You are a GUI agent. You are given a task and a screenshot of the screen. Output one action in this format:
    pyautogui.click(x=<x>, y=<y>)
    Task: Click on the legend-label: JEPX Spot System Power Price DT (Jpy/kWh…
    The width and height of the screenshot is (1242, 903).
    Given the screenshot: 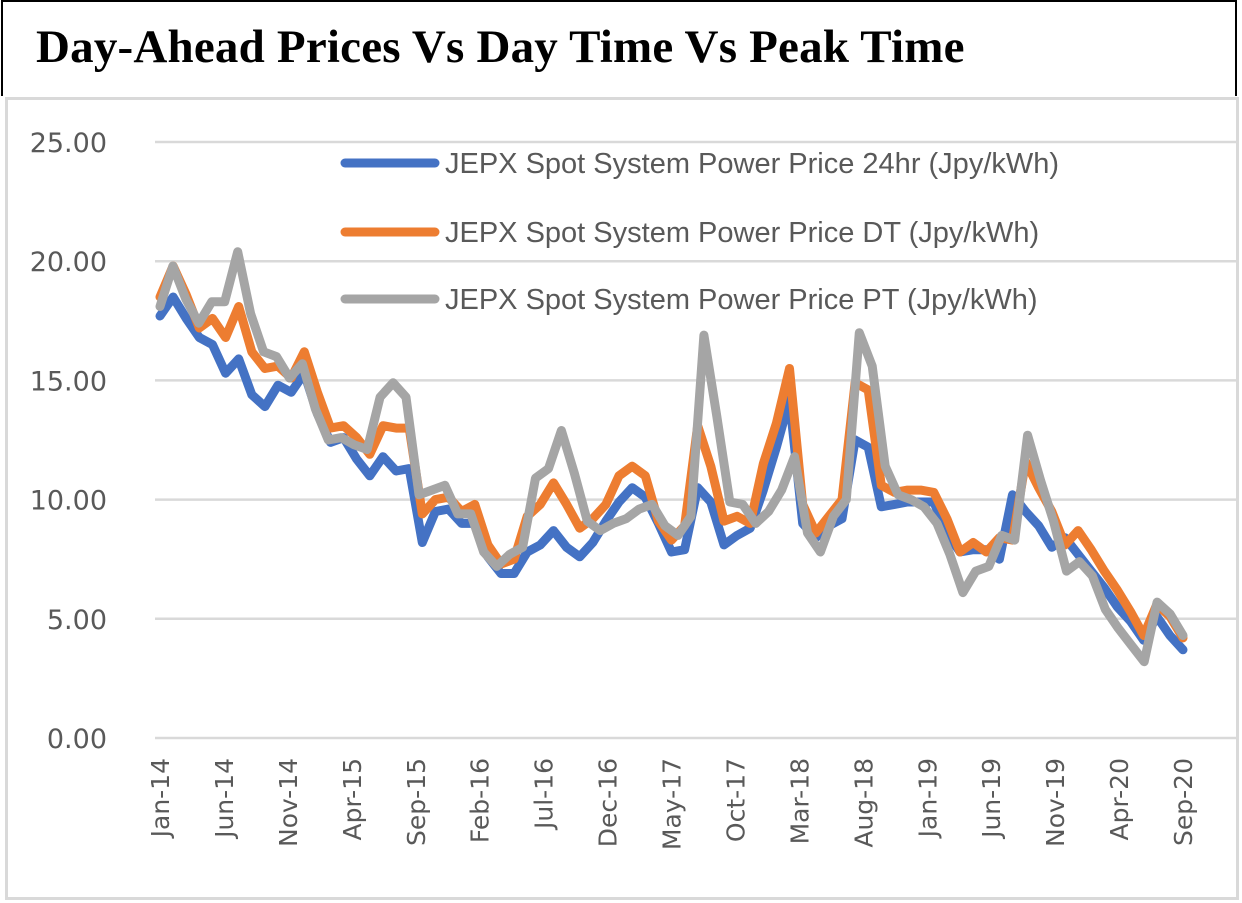 What is the action you would take?
    pyautogui.click(x=742, y=233)
    